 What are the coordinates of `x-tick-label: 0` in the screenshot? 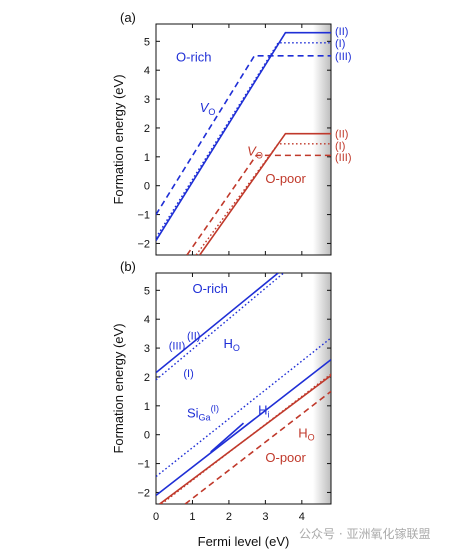 It's located at (156, 517).